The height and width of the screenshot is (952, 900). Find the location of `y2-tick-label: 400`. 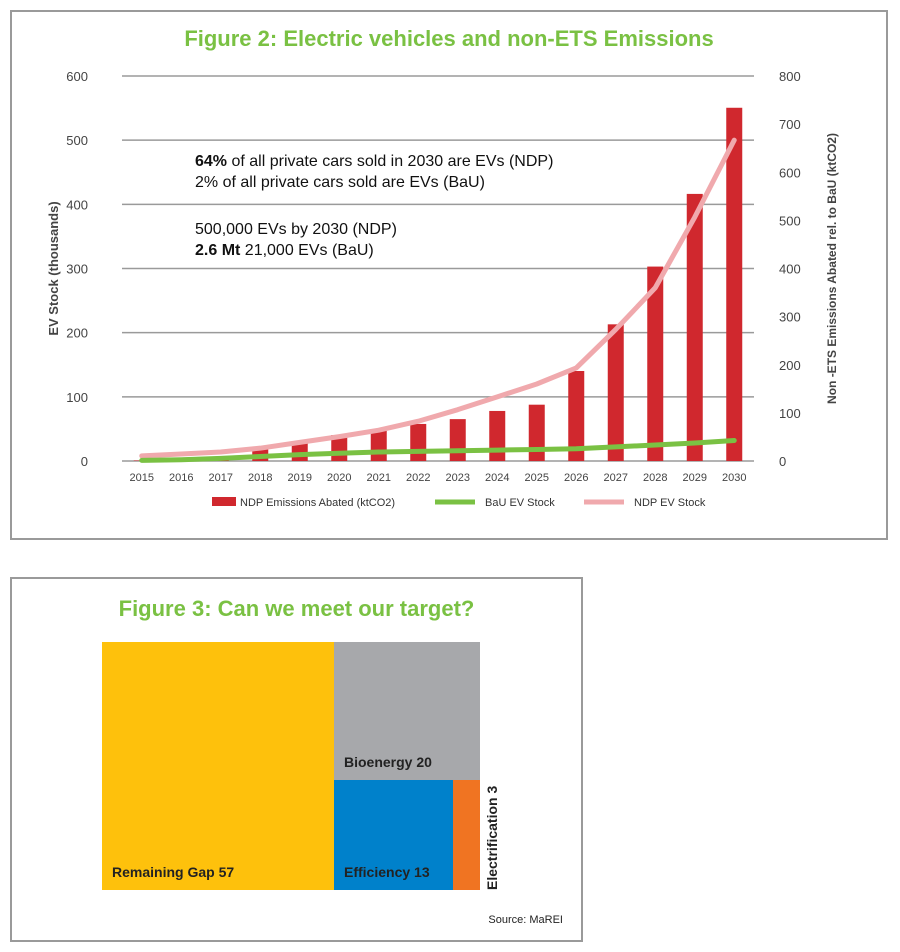

y2-tick-label: 400 is located at coordinates (790, 269).